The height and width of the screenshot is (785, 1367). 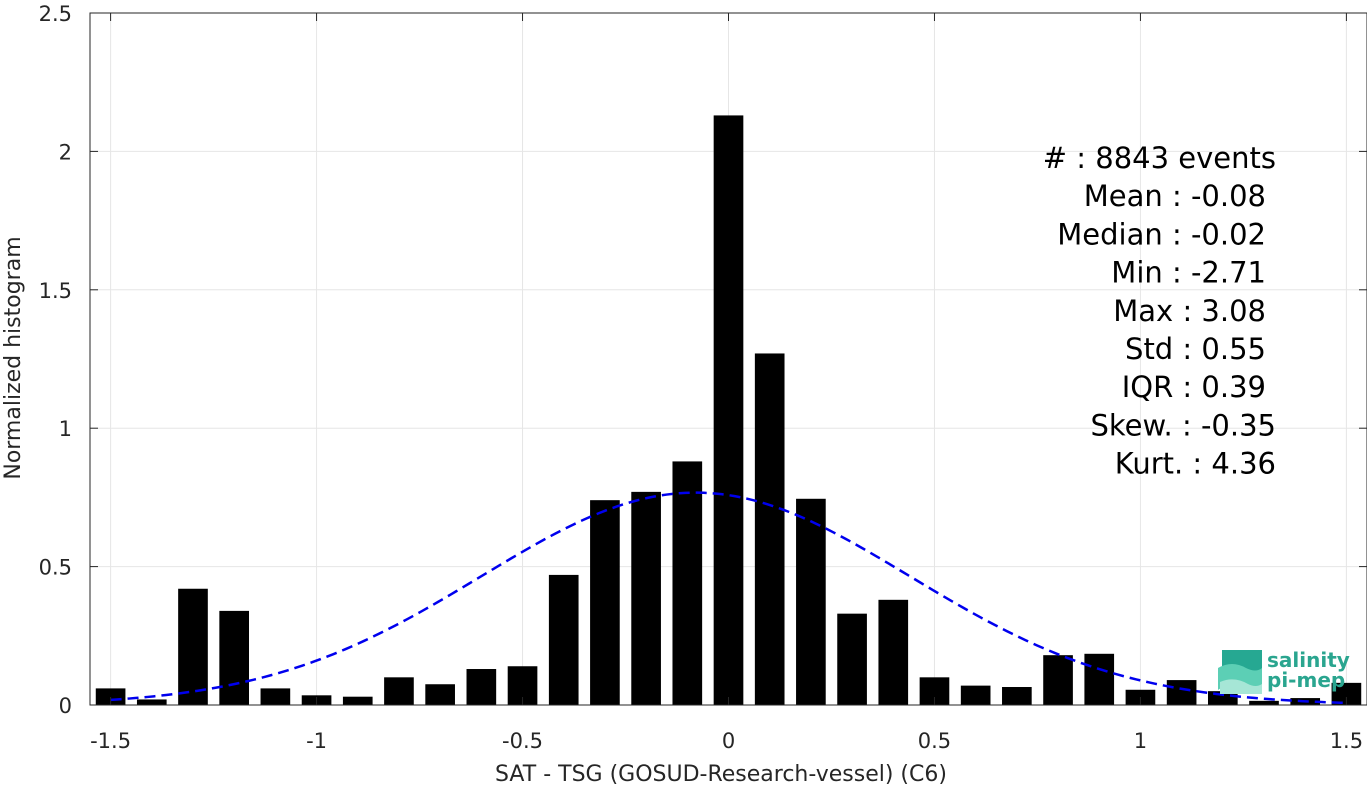 What do you see at coordinates (1240, 672) in the screenshot?
I see `wave-logo-icon` at bounding box center [1240, 672].